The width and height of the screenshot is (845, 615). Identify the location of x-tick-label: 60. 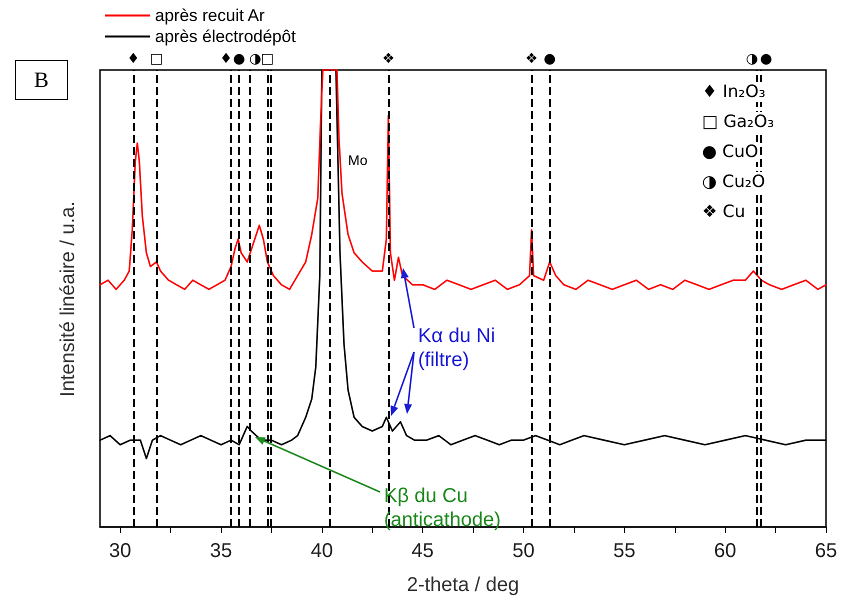
(725, 551).